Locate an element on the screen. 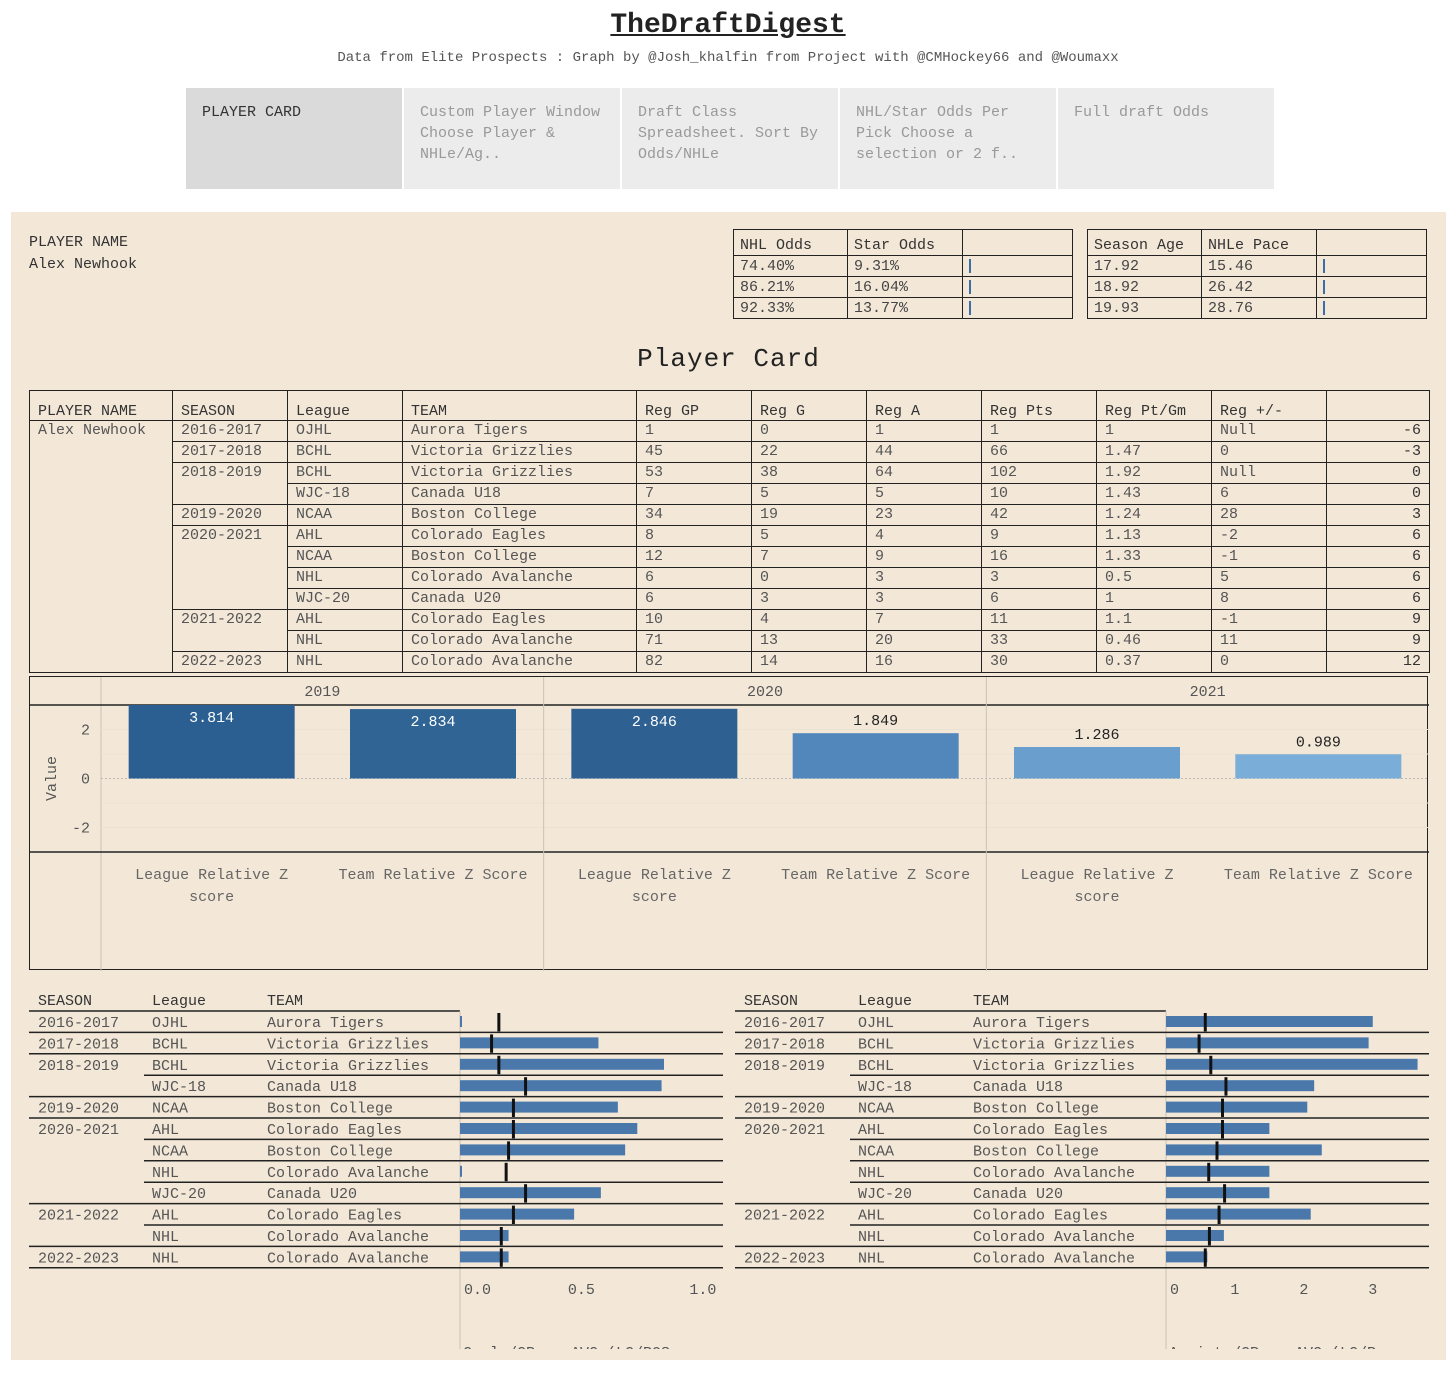 This screenshot has height=1381, width=1456. stats-cell: 9 is located at coordinates (924, 557).